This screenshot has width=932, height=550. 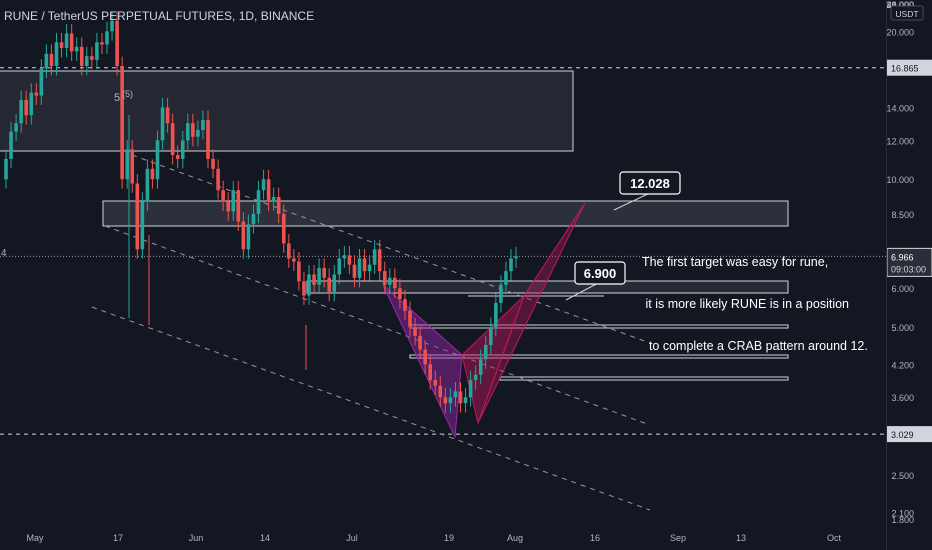 What do you see at coordinates (741, 538) in the screenshot?
I see `time-tick-label: 13` at bounding box center [741, 538].